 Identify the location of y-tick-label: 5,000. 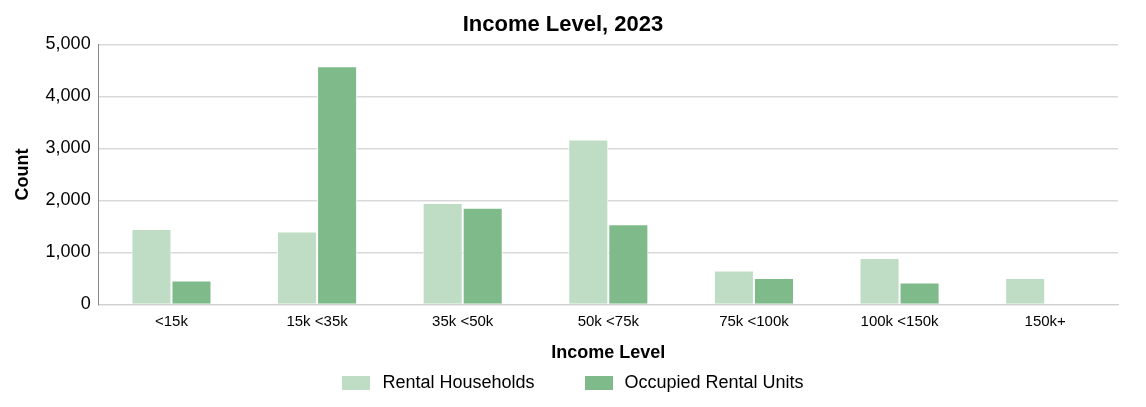
(68, 43).